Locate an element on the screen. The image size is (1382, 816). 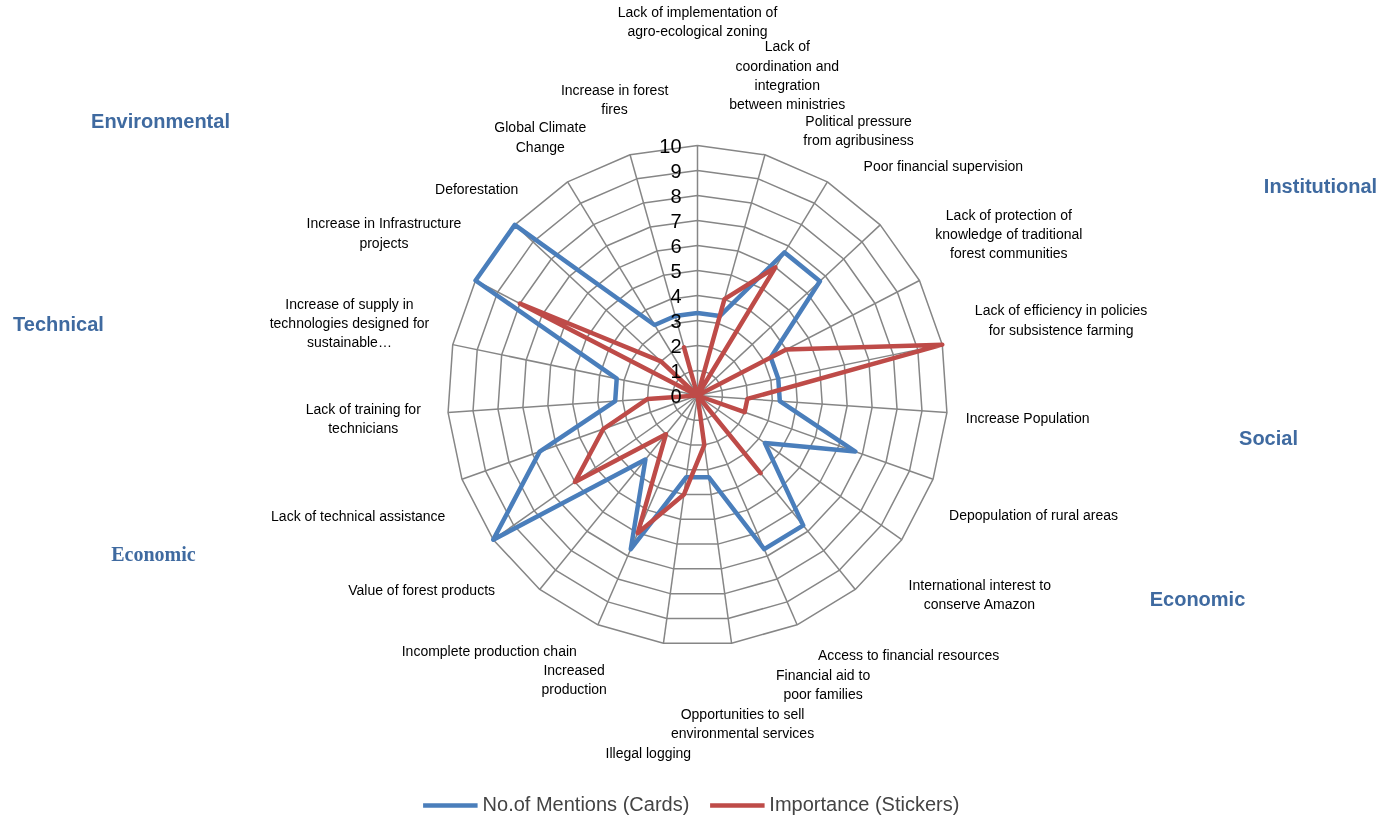
spoke-label: Lack of training for technicians is located at coordinates (363, 418).